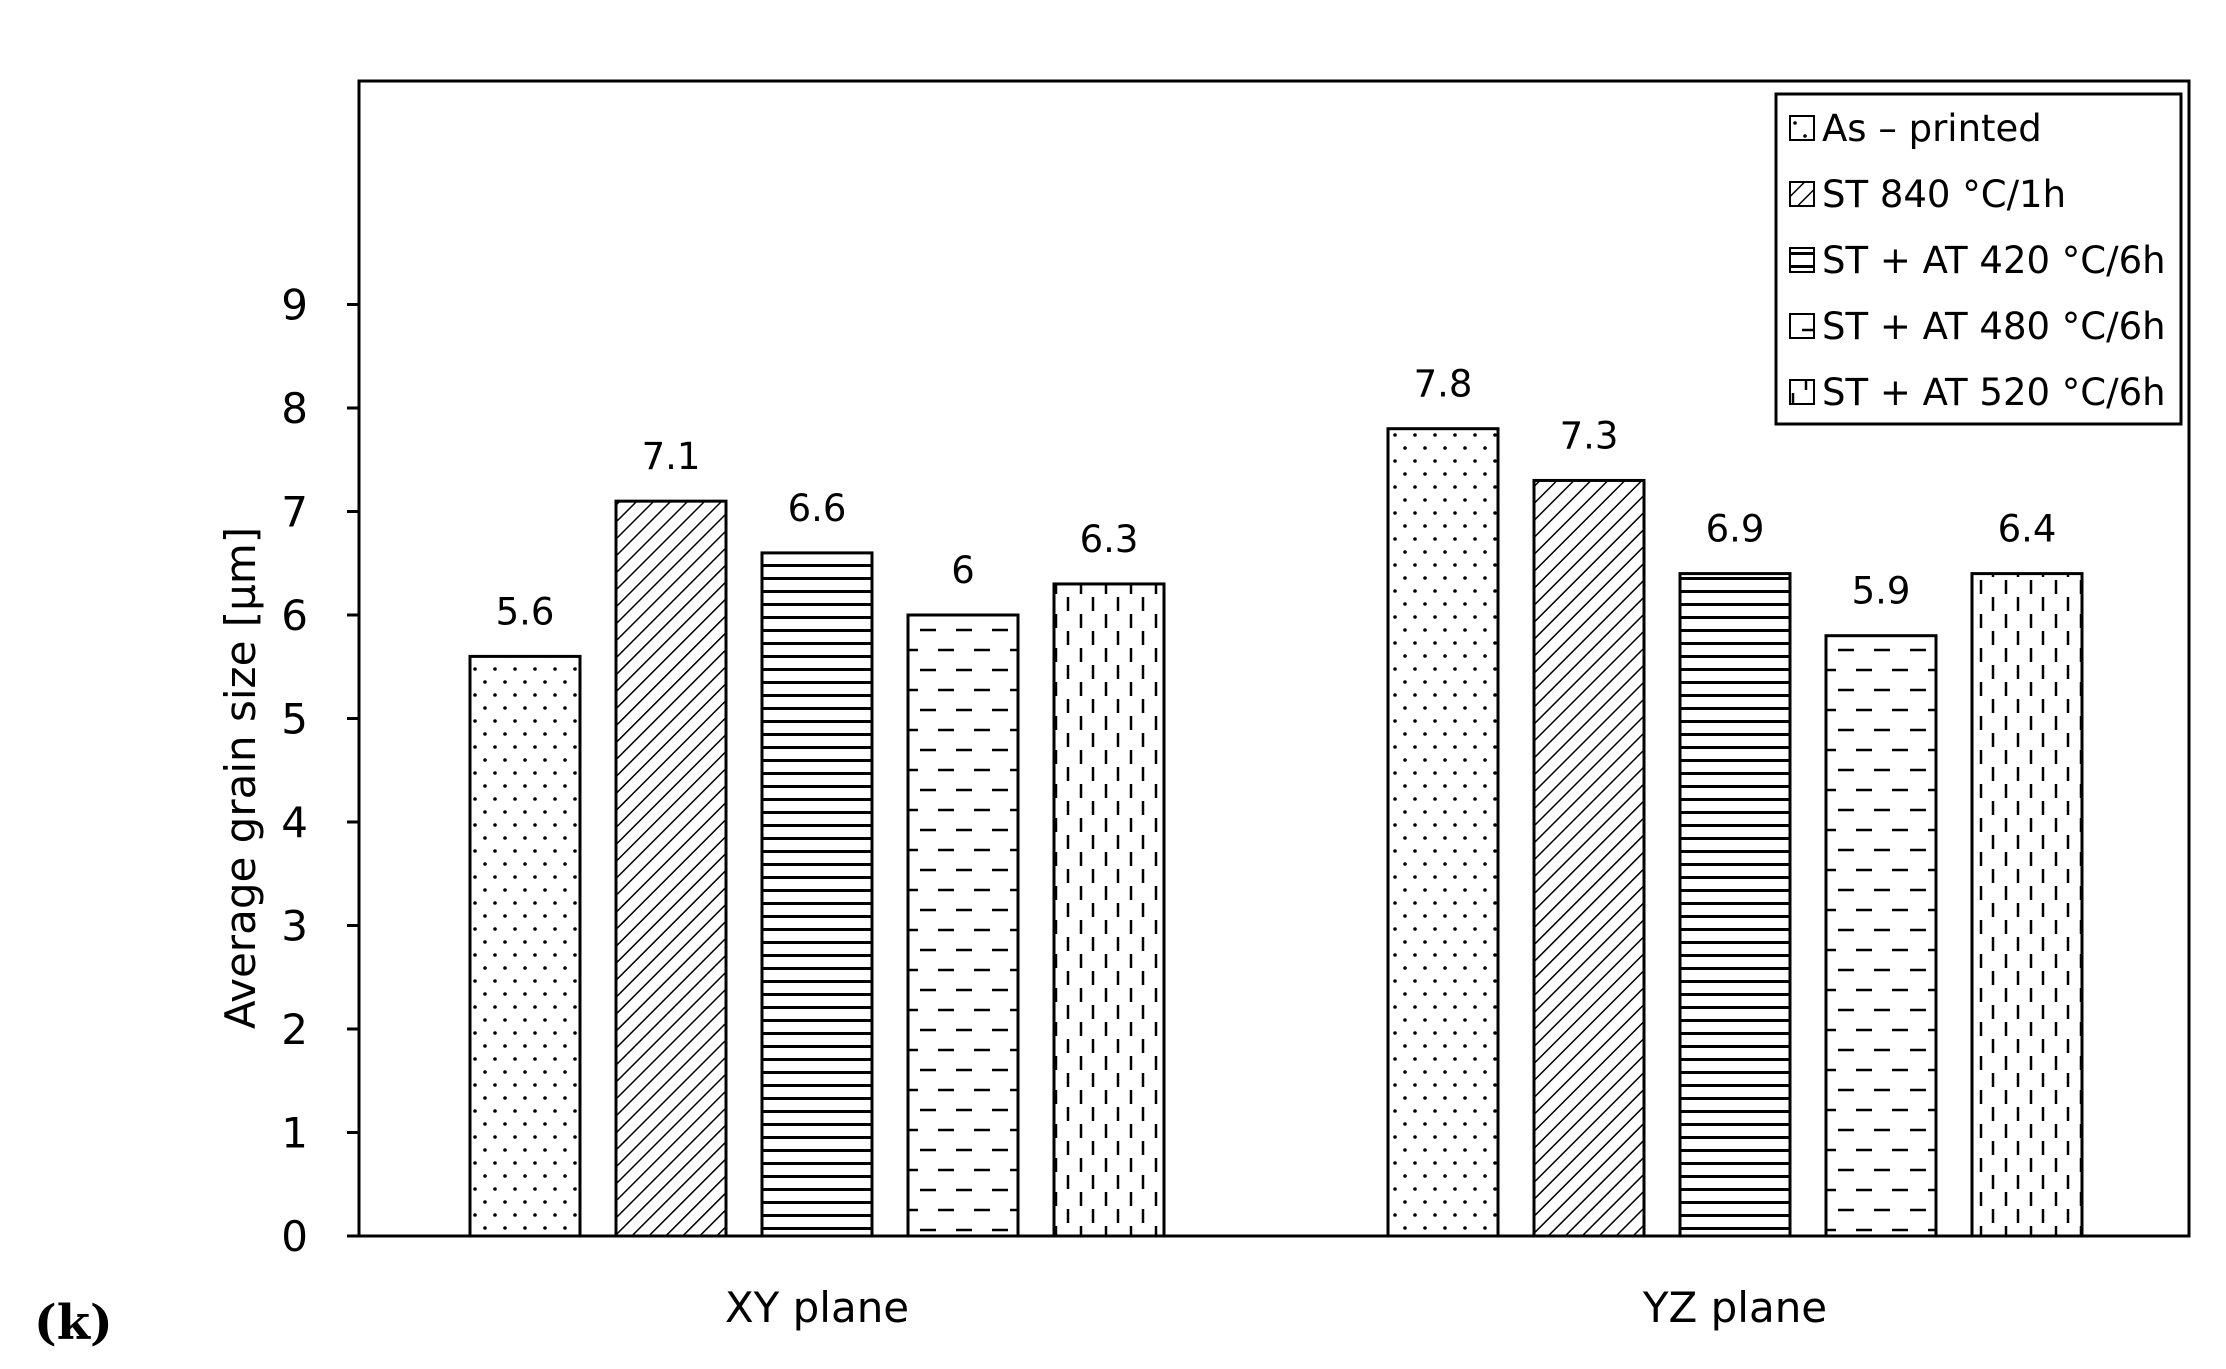 This screenshot has height=1369, width=2226. What do you see at coordinates (963, 925) in the screenshot?
I see `bar-dashes-xy` at bounding box center [963, 925].